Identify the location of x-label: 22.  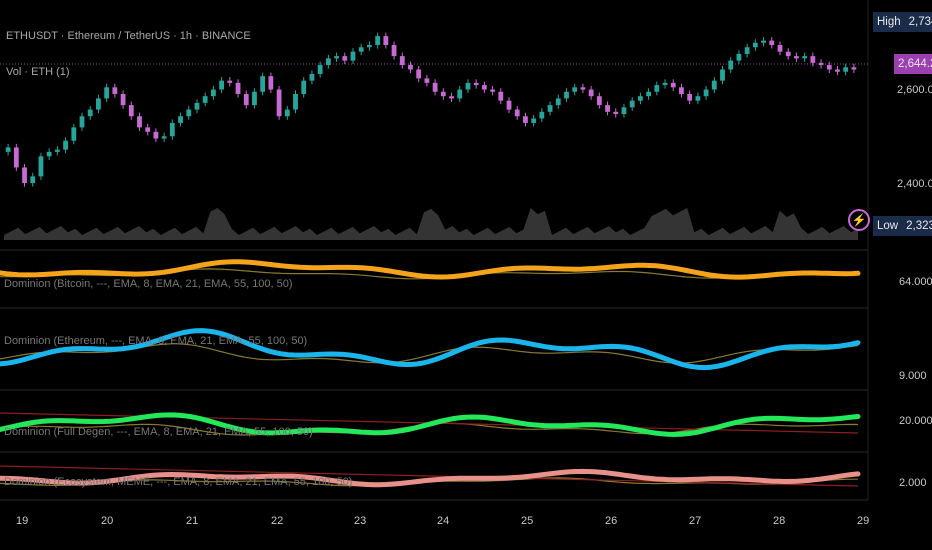
(277, 521).